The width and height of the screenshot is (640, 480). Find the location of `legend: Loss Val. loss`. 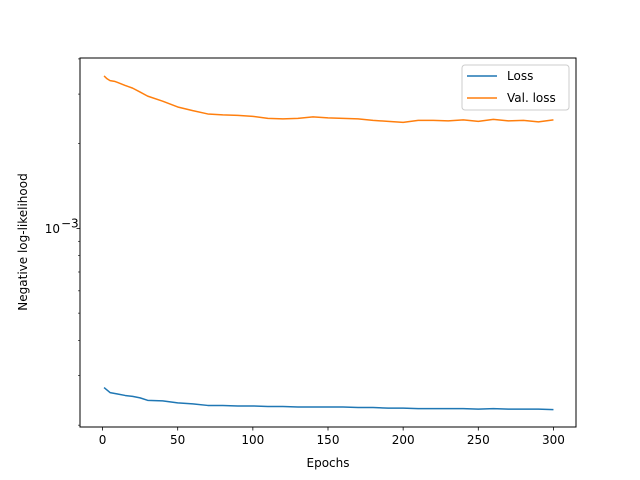

legend: Loss Val. loss is located at coordinates (515, 87).